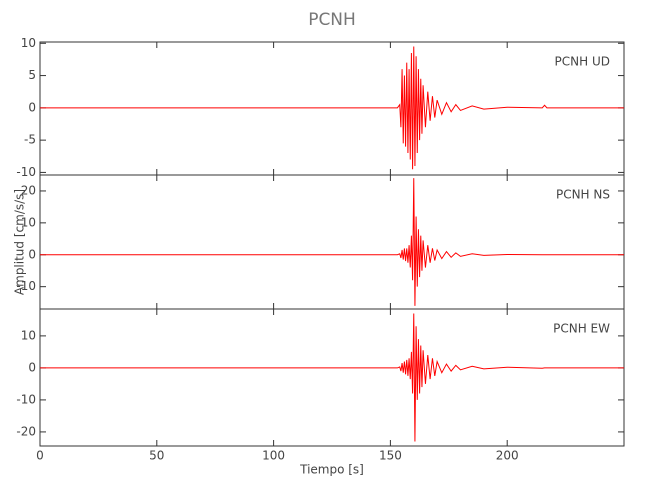 The height and width of the screenshot is (500, 650). Describe the element at coordinates (30, 140) in the screenshot. I see `y-tick-label: -5` at that location.